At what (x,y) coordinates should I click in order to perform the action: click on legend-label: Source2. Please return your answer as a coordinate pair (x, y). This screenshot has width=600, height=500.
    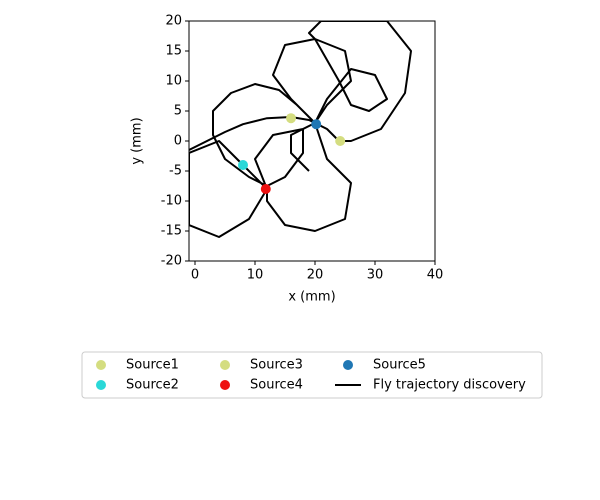
    Looking at the image, I should click on (152, 385).